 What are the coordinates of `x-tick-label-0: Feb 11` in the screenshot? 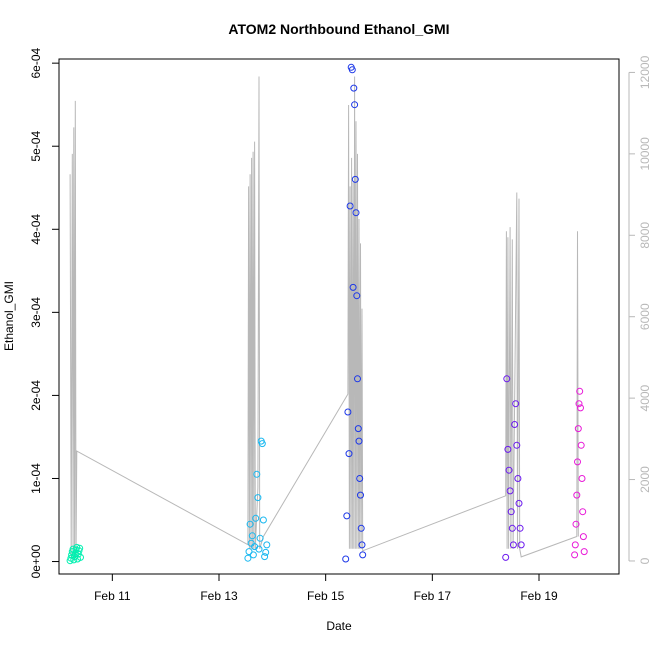 It's located at (112, 596).